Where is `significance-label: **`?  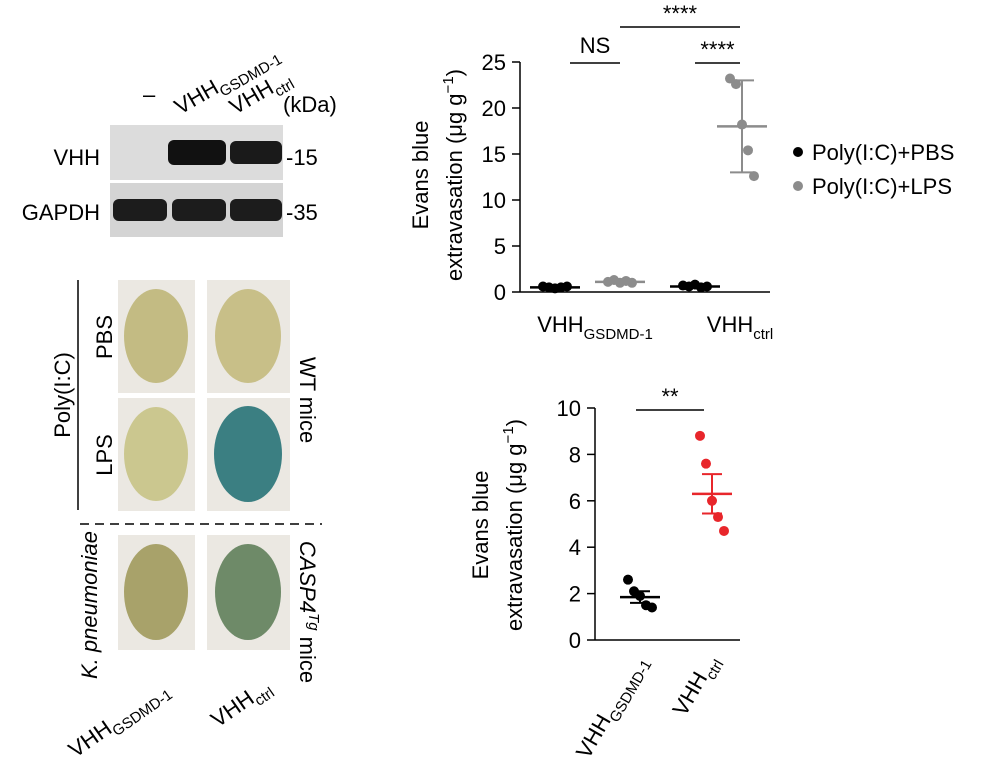
significance-label: ** is located at coordinates (670, 396).